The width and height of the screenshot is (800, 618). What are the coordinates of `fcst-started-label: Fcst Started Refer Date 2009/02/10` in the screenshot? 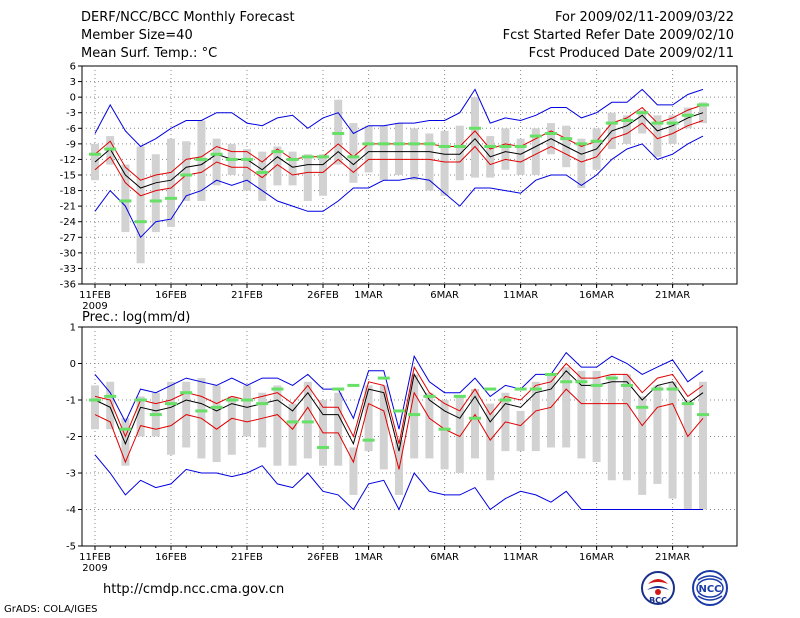 It's located at (618, 35).